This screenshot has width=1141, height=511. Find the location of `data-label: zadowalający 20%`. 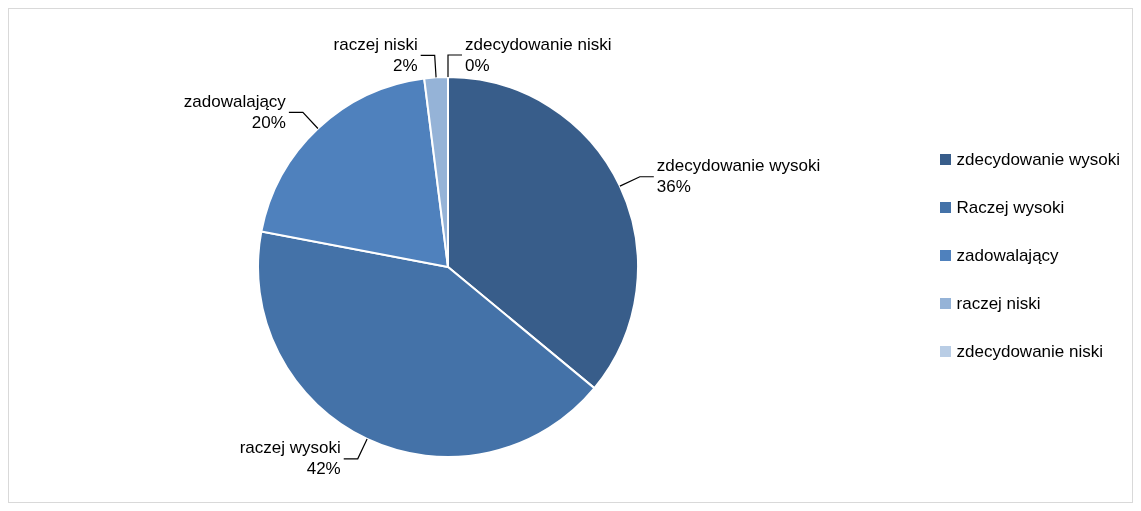

data-label: zadowalający 20% is located at coordinates (235, 111).